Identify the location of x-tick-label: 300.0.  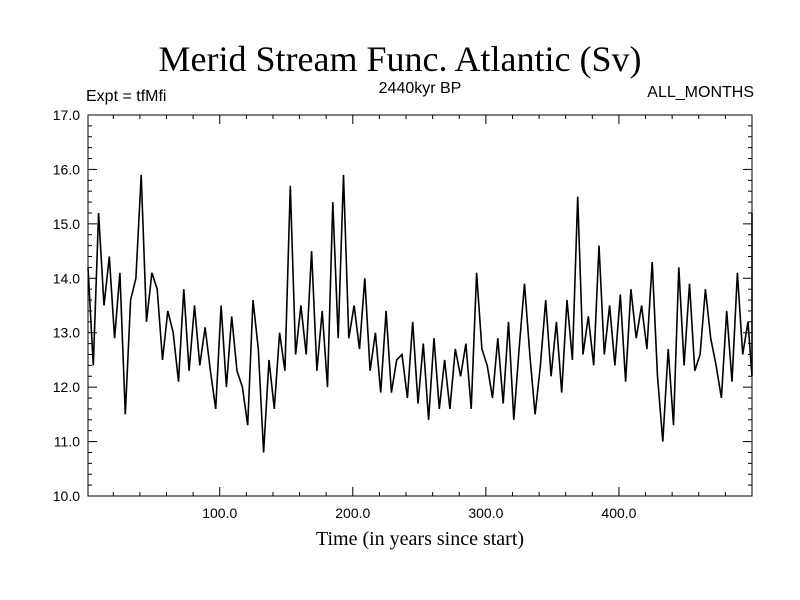
(485, 513).